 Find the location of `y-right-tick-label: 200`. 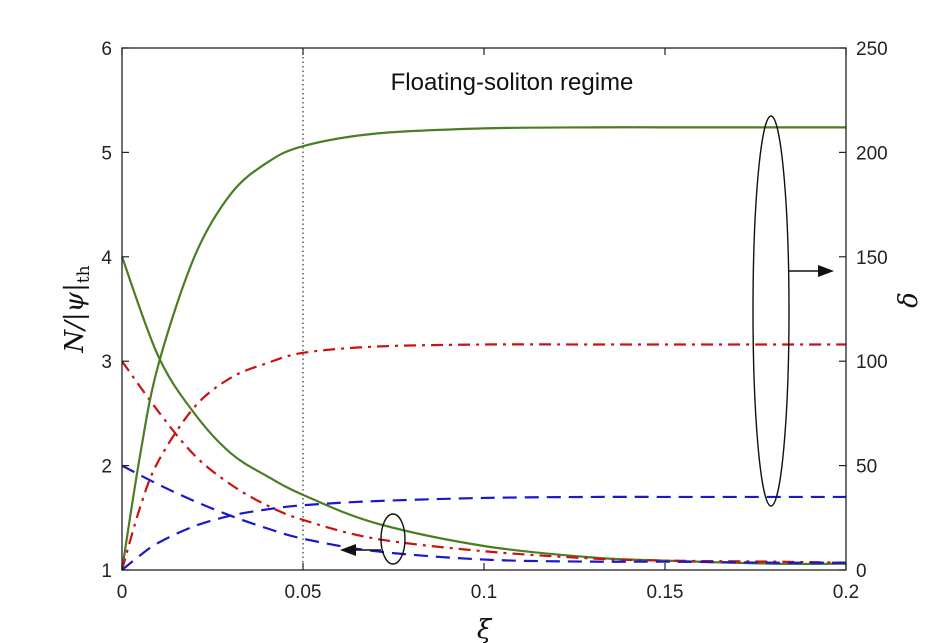

y-right-tick-label: 200 is located at coordinates (872, 153).